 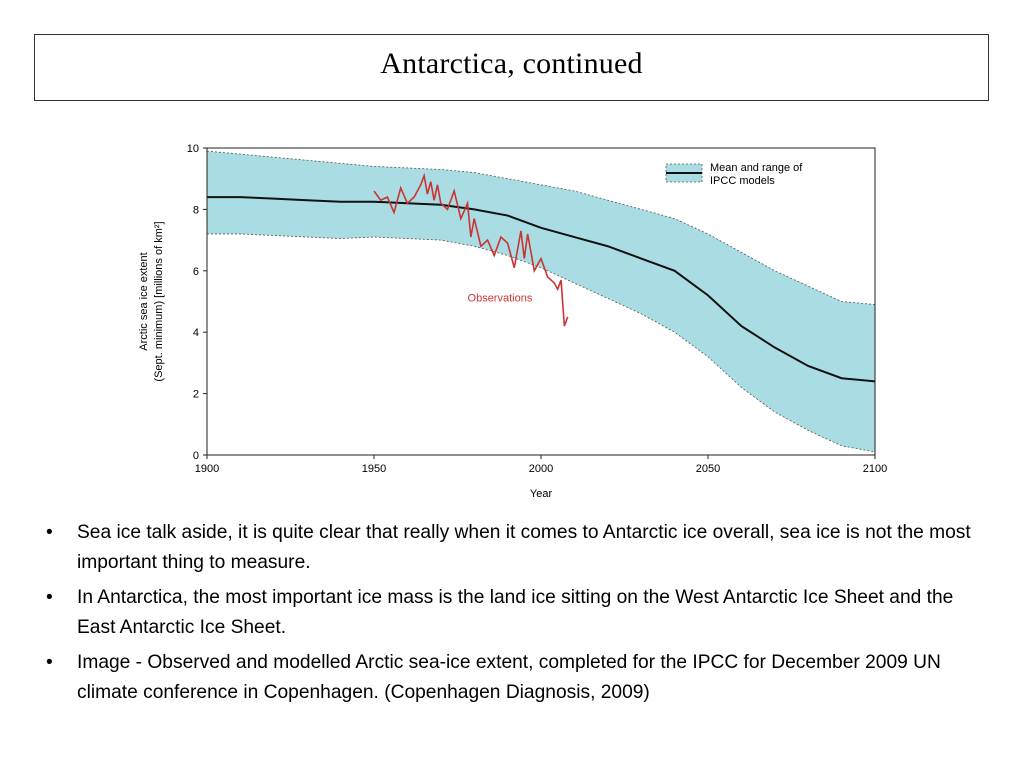 What do you see at coordinates (196, 210) in the screenshot?
I see `y-tick-label: 8` at bounding box center [196, 210].